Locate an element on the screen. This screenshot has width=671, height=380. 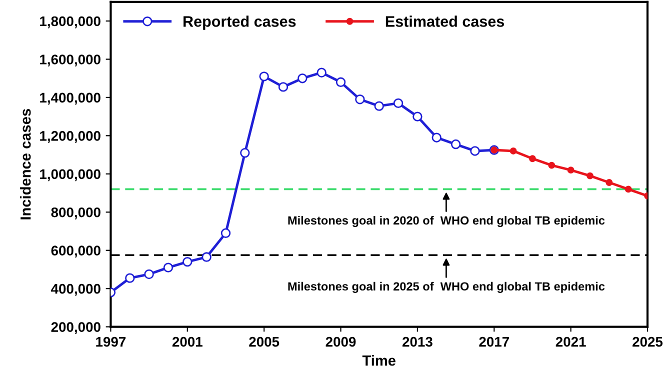
x-tick-label: 2013 is located at coordinates (417, 341).